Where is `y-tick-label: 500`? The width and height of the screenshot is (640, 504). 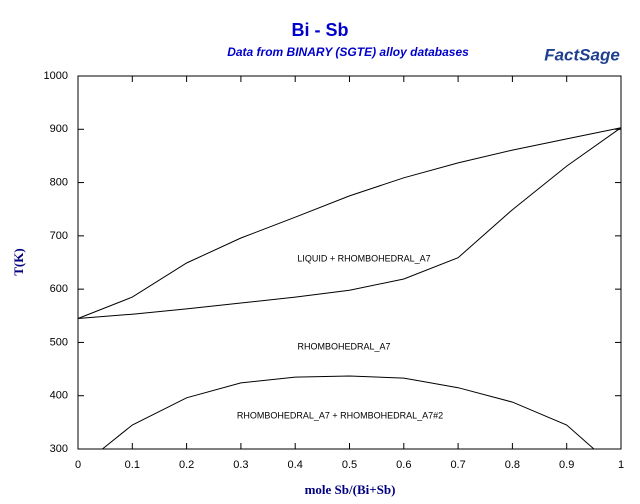 y-tick-label: 500 is located at coordinates (59, 342).